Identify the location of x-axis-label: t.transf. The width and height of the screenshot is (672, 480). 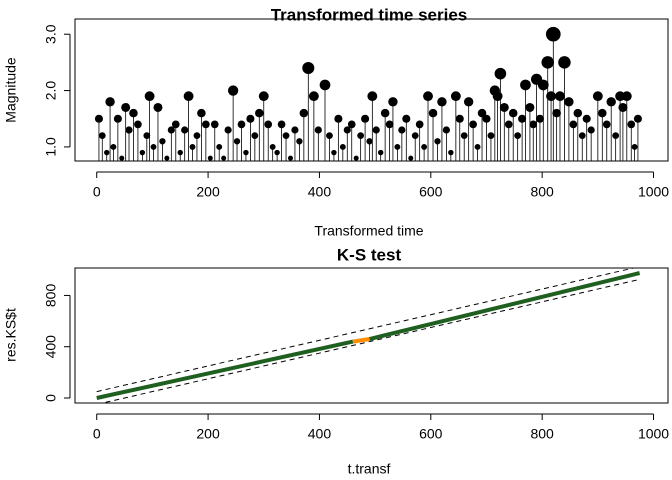
(369, 469).